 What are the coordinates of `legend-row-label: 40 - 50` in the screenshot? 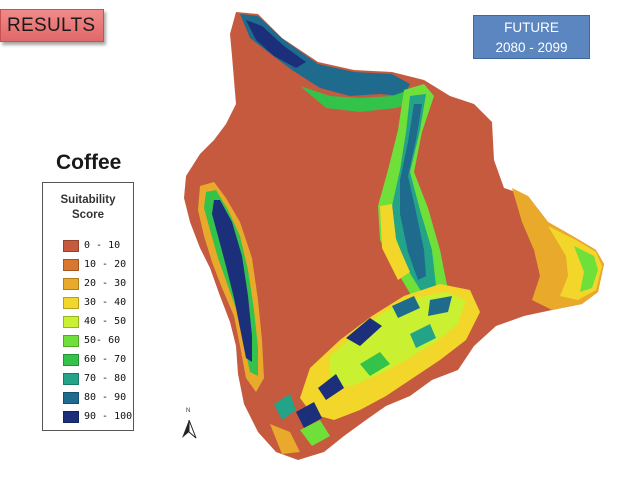 It's located at (105, 321).